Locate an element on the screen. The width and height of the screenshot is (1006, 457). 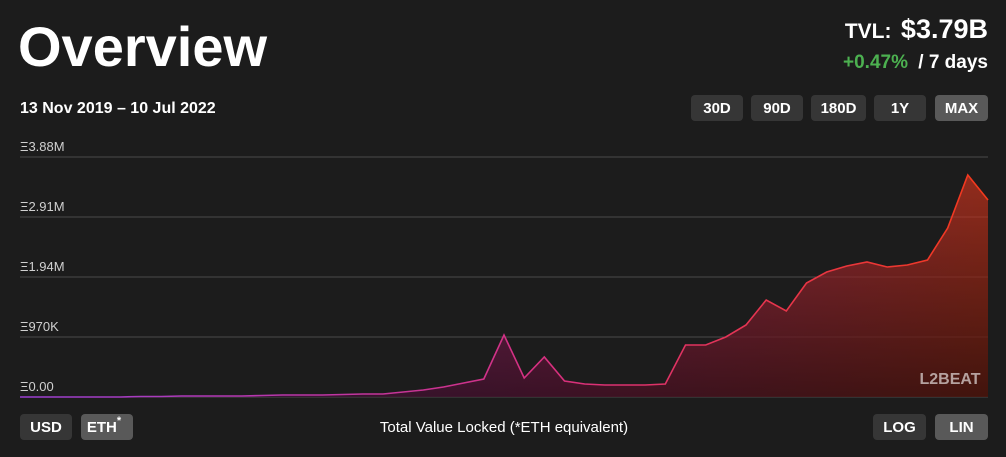
y-tick-label: Ξ2.91M is located at coordinates (42, 206).